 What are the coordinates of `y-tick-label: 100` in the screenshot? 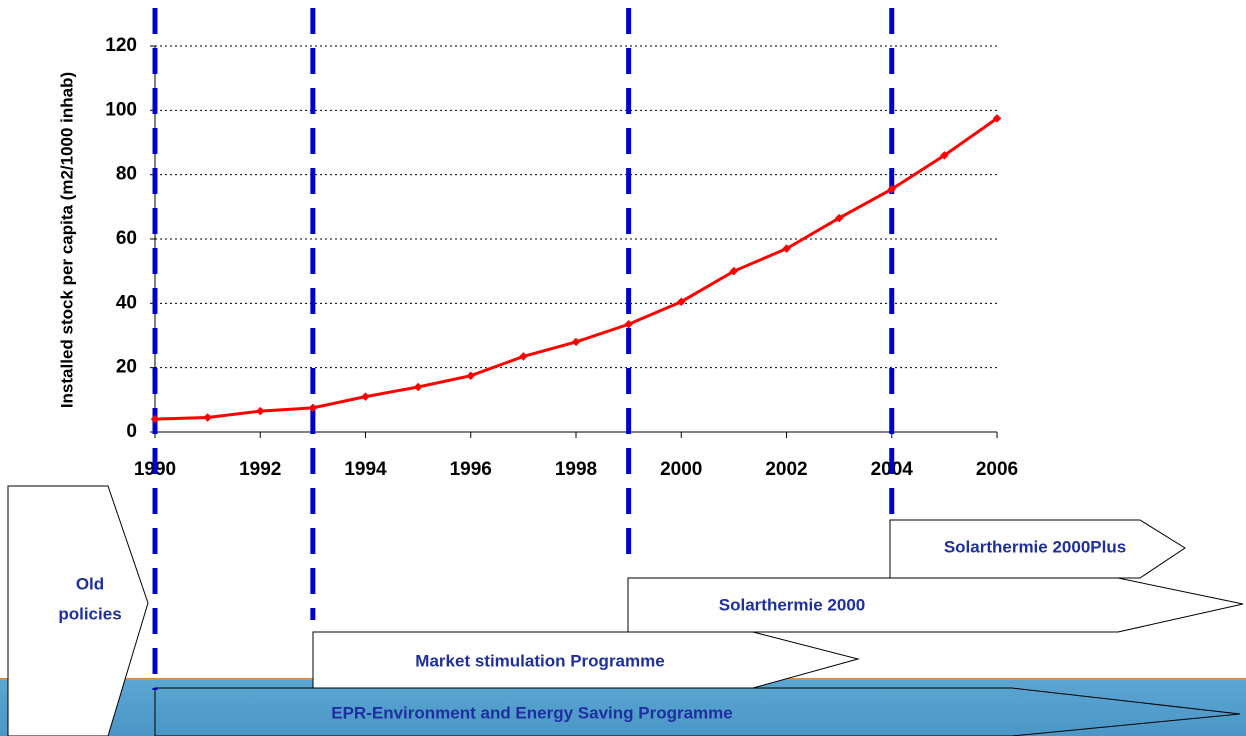 It's located at (121, 109).